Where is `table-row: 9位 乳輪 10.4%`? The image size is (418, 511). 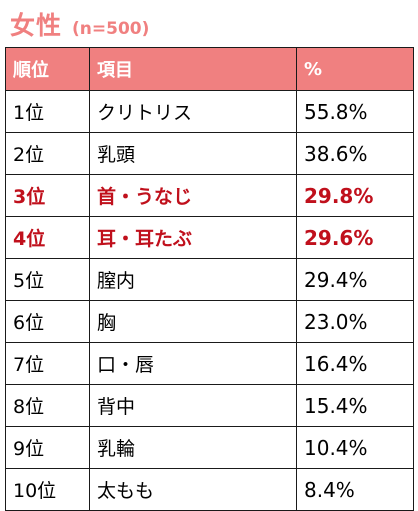
table-row: 9位 乳輪 10.4% is located at coordinates (209, 447).